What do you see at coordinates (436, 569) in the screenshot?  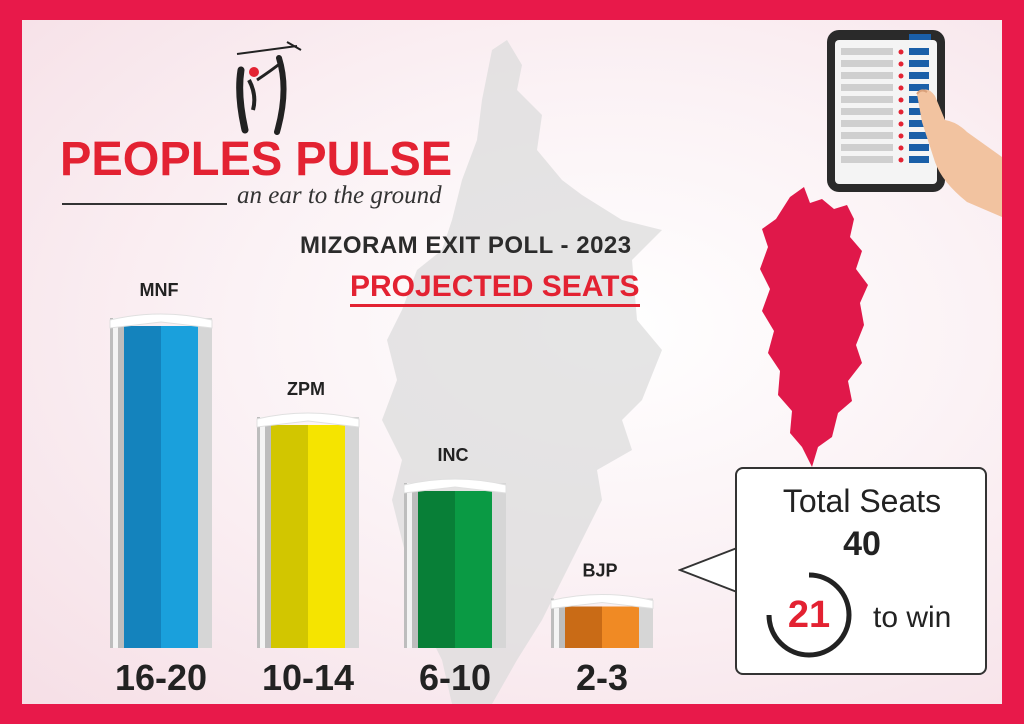 I see `bar-face-dark-inc` at bounding box center [436, 569].